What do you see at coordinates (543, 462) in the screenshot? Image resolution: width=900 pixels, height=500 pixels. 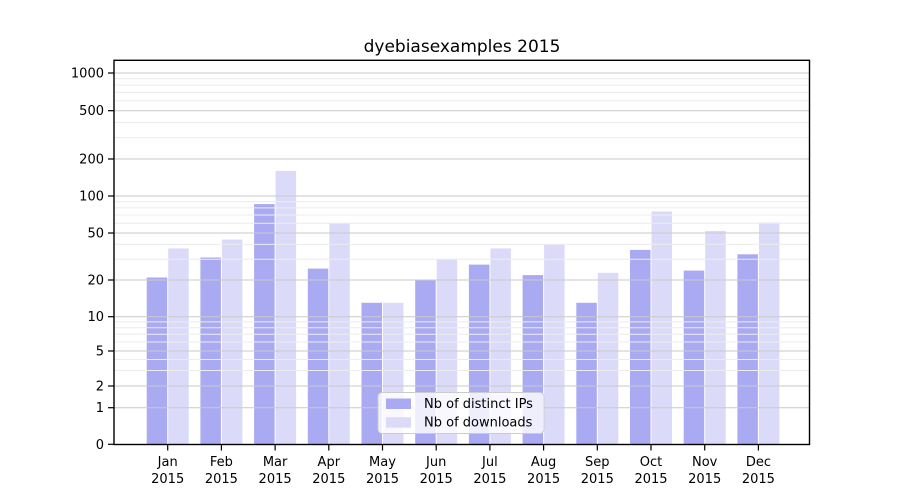 I see `x-axis-month-label: Aug` at bounding box center [543, 462].